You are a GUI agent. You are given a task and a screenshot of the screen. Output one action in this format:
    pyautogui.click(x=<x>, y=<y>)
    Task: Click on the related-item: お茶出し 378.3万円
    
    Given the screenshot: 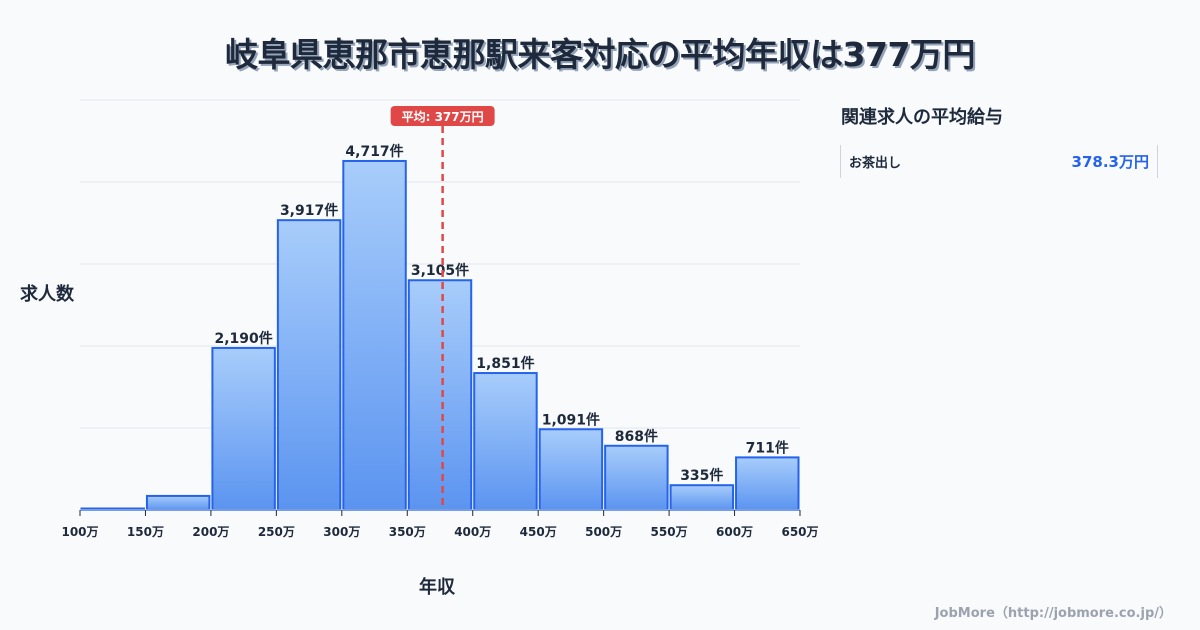 What is the action you would take?
    pyautogui.click(x=999, y=161)
    